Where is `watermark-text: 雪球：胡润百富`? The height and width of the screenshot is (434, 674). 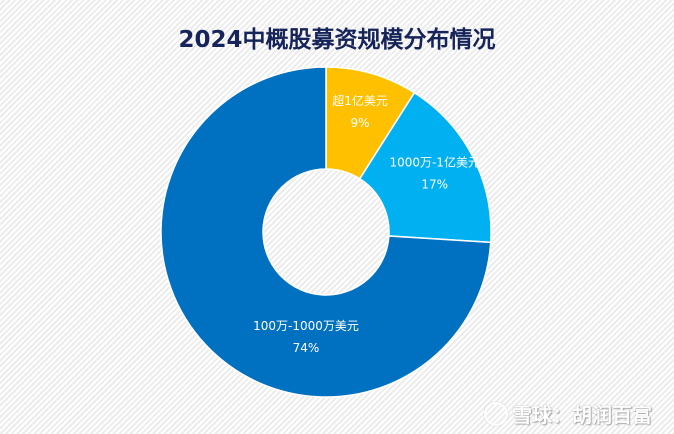 watermark-text: 雪球：胡润百富 is located at coordinates (582, 415).